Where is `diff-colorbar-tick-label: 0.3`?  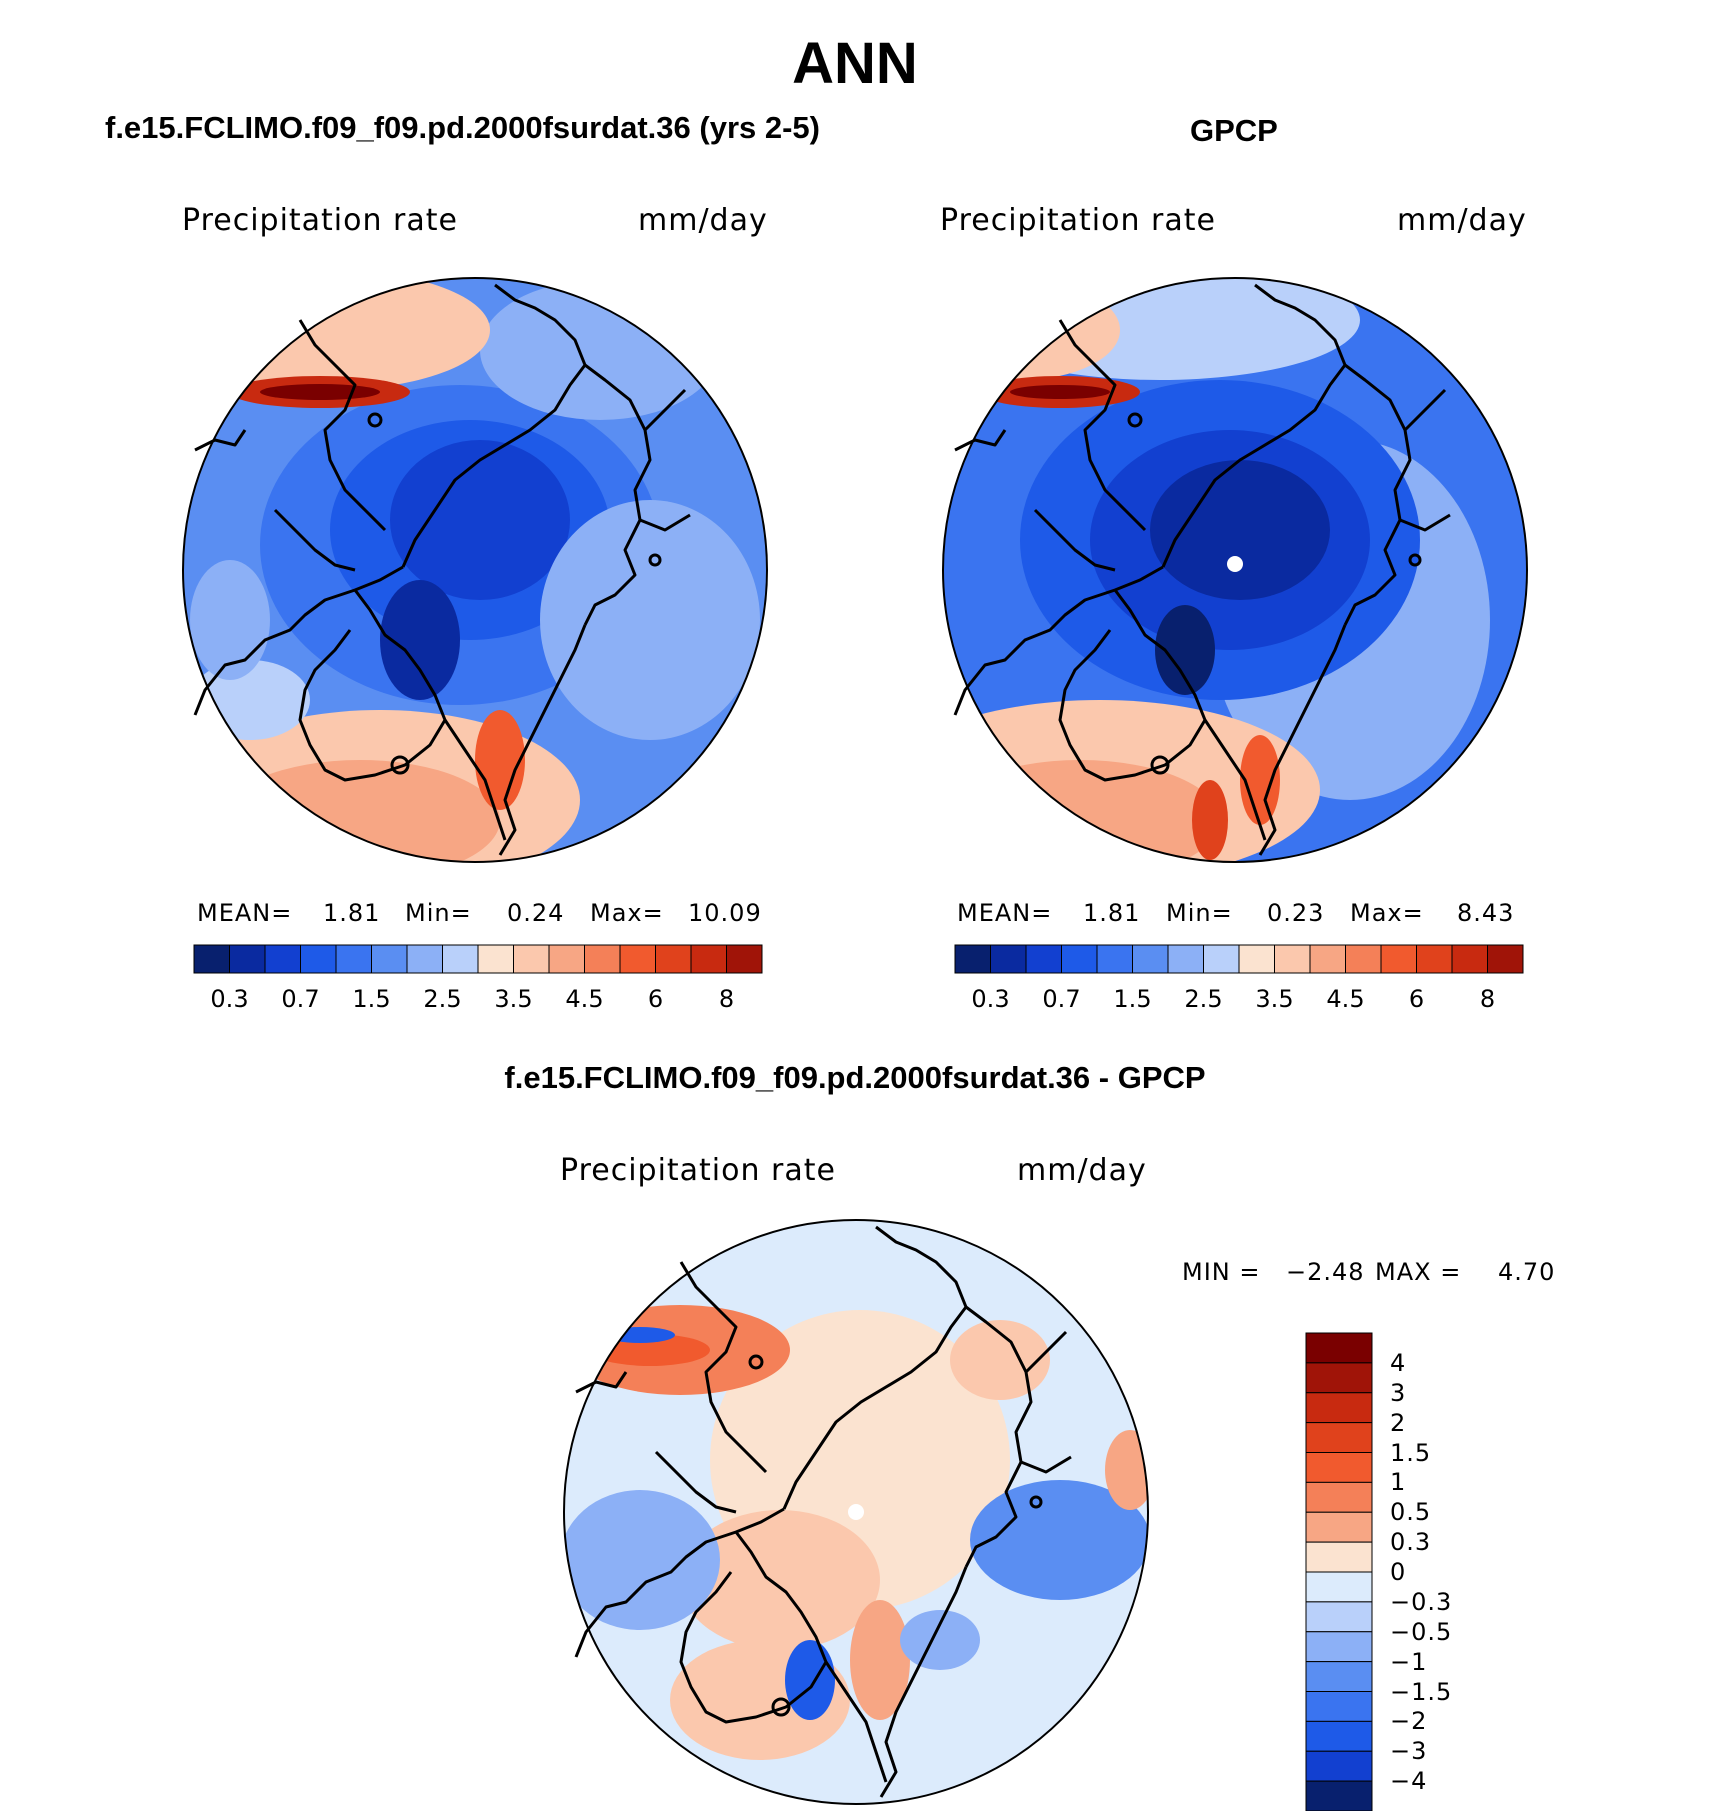 diff-colorbar-tick-label: 0.3 is located at coordinates (1411, 1542).